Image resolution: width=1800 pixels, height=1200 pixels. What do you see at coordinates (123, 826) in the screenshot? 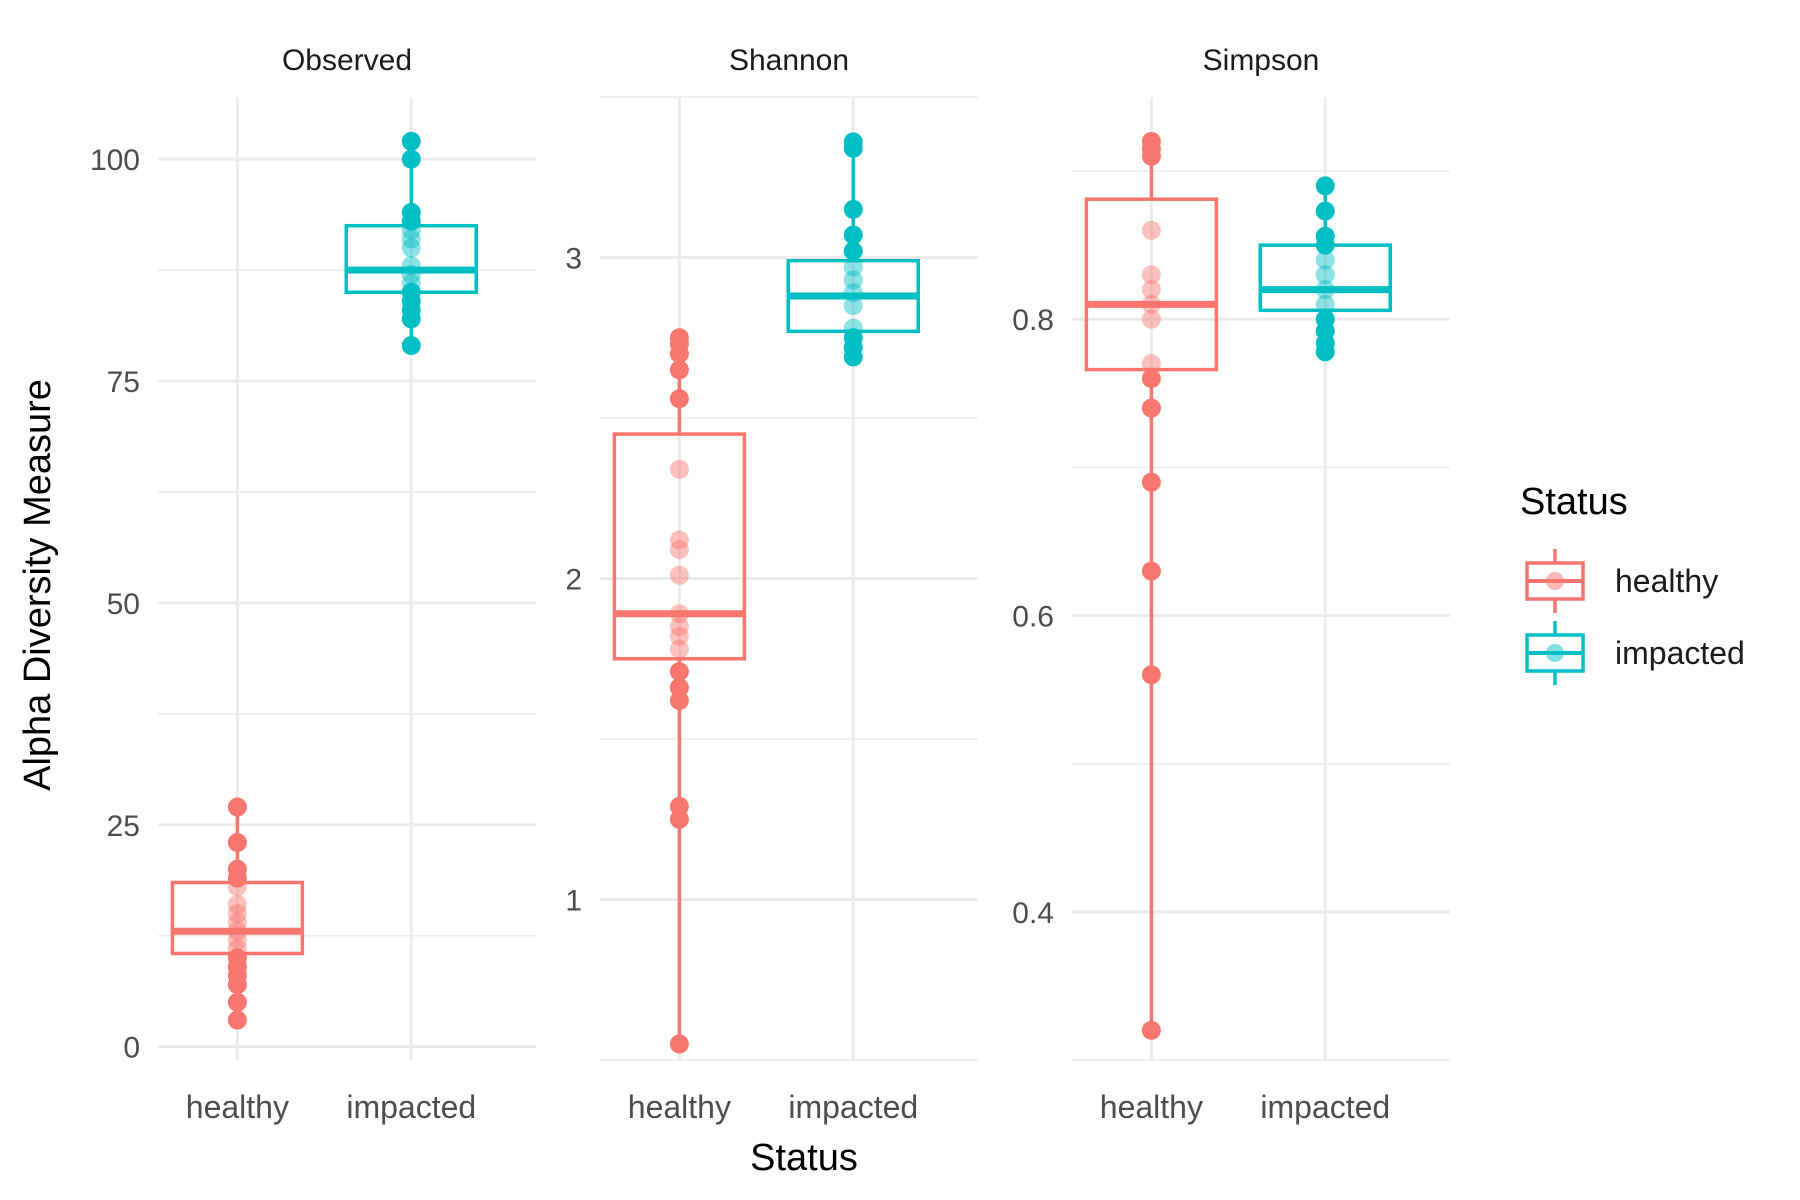
I see `y-tick-label: 25` at bounding box center [123, 826].